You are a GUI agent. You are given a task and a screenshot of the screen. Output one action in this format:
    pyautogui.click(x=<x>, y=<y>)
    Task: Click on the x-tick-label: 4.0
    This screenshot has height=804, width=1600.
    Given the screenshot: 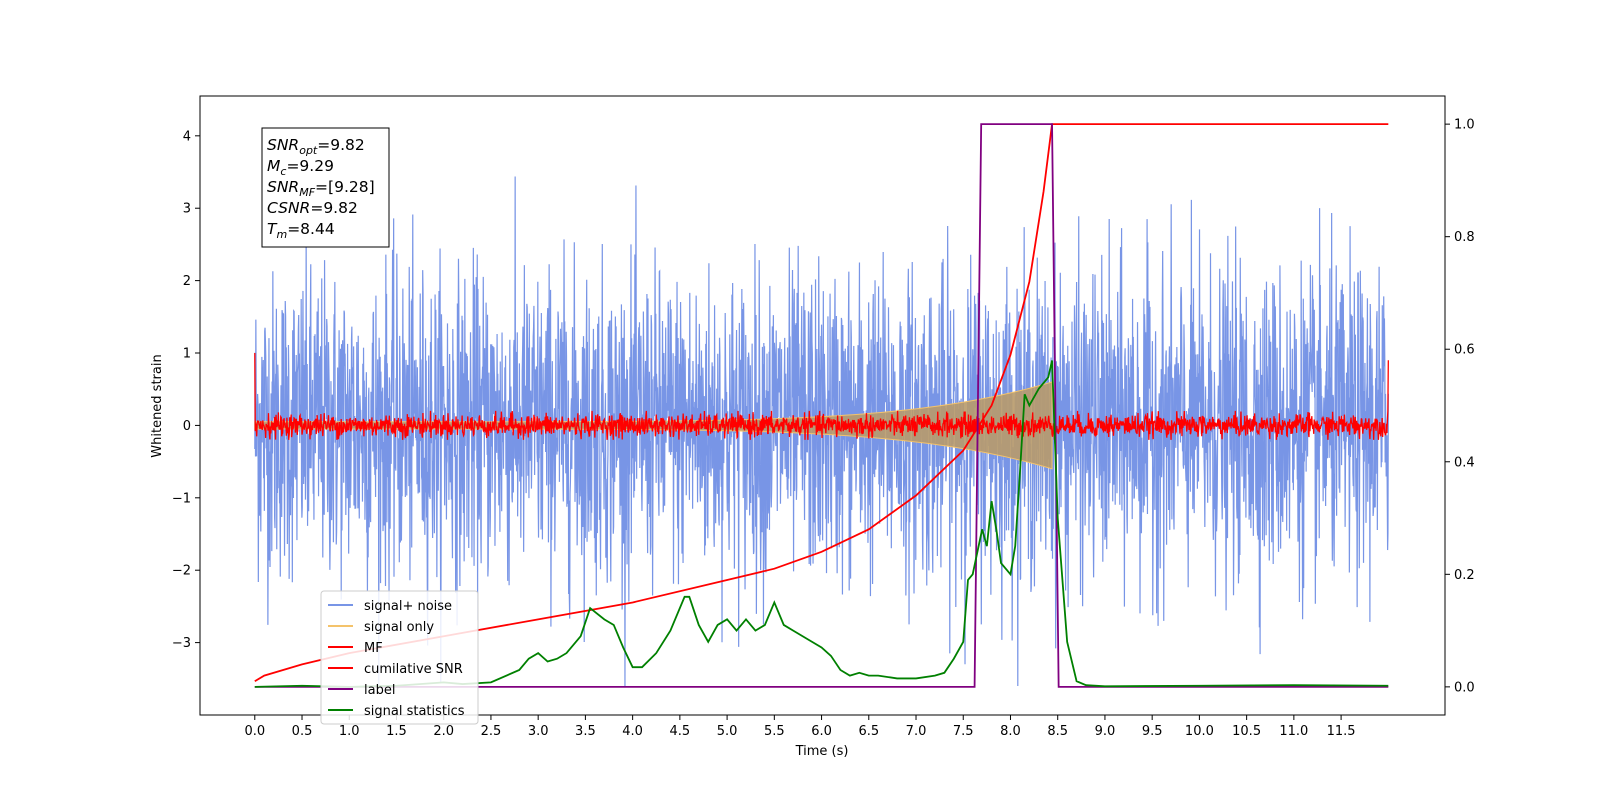 What is the action you would take?
    pyautogui.click(x=632, y=731)
    